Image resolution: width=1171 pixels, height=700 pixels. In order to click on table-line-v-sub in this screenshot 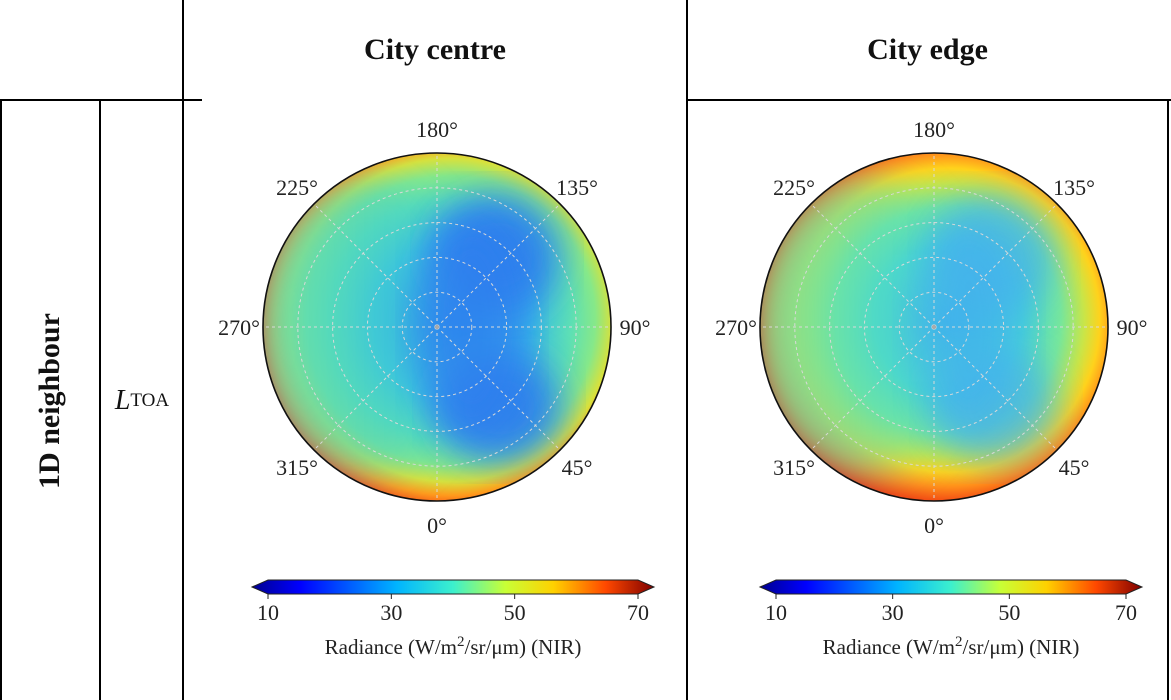, I will do `click(100, 400)`.